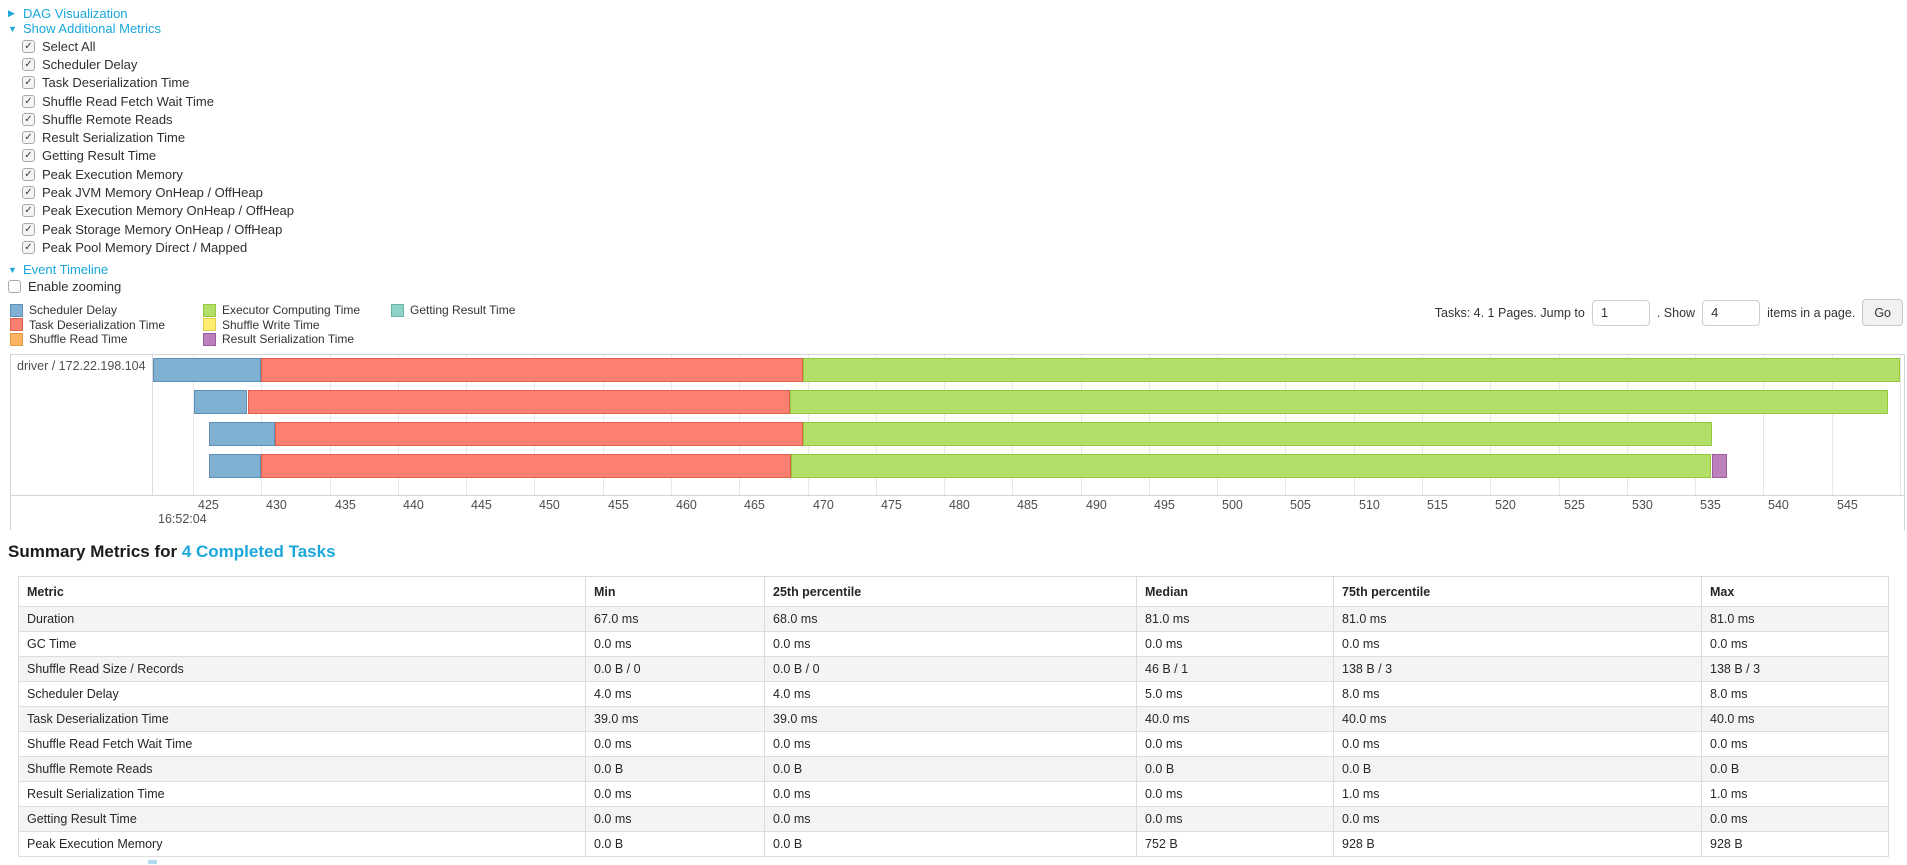 Image resolution: width=1907 pixels, height=865 pixels. I want to click on go-button: Go, so click(1882, 312).